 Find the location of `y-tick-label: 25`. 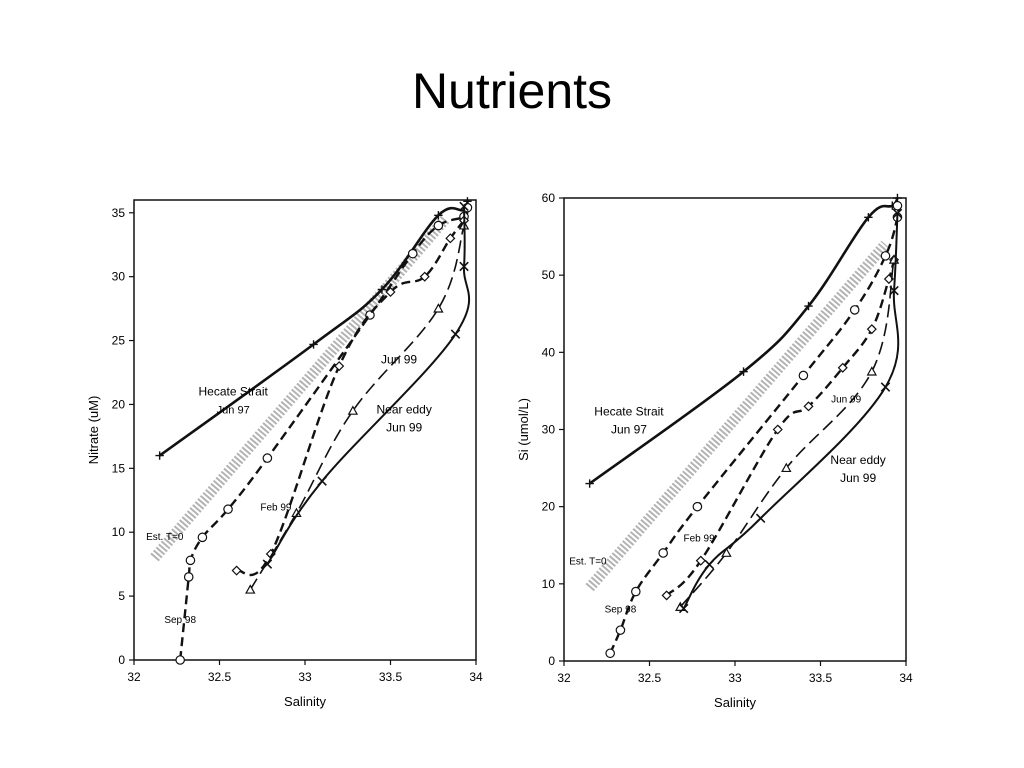

y-tick-label: 25 is located at coordinates (119, 341).